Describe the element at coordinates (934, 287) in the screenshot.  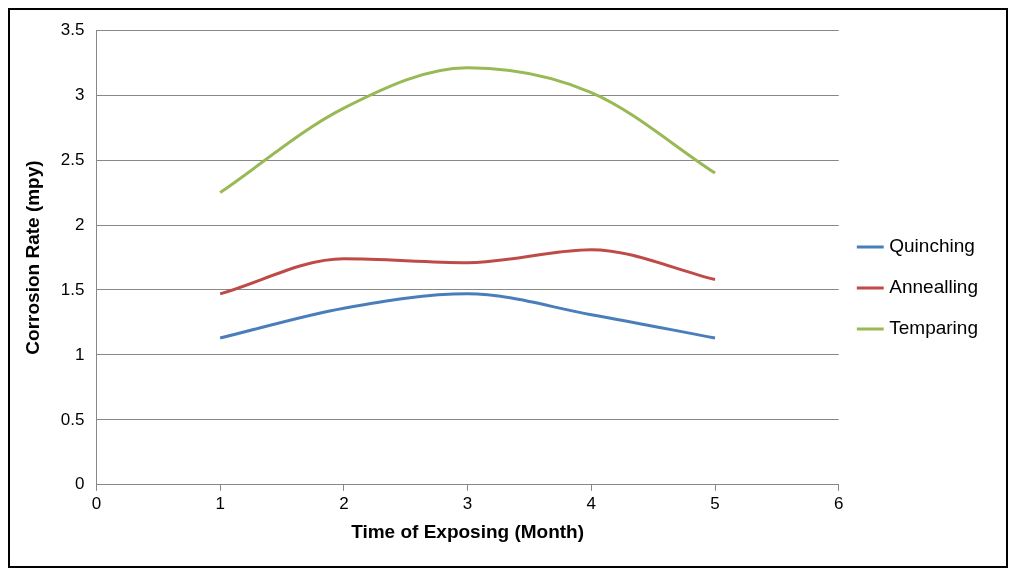
I see `legend-label: Annealling` at that location.